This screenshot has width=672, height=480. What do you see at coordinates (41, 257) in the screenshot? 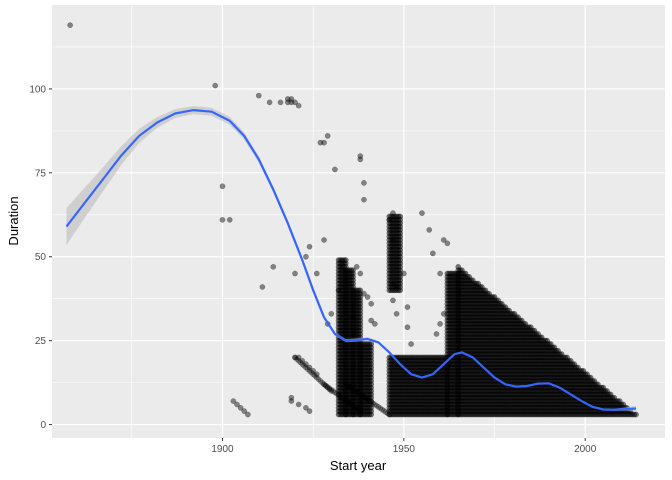
I see `y-tick-label: 50` at bounding box center [41, 257].